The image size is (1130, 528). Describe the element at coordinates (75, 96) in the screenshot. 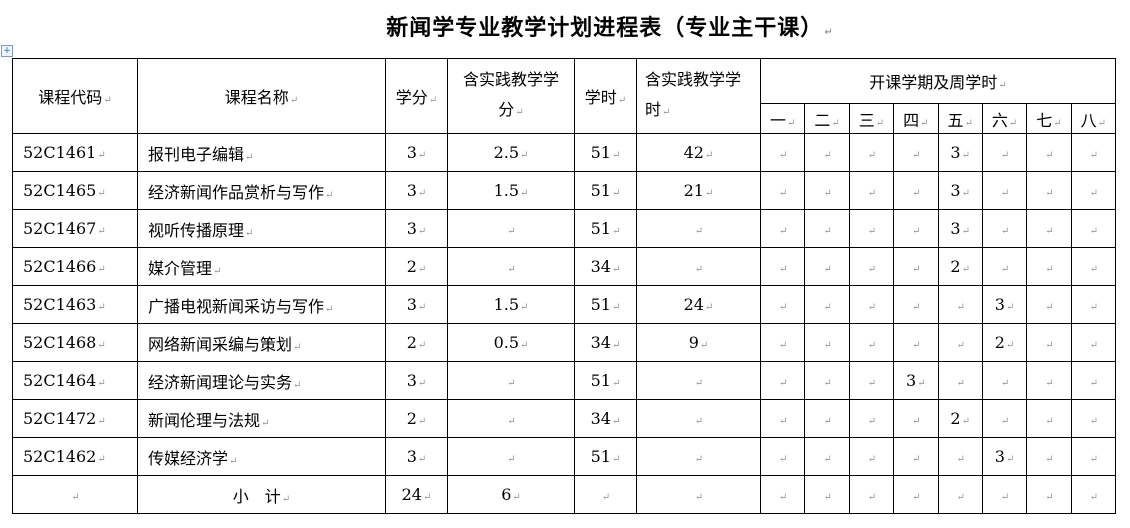

I see `header-code: 课程代码` at that location.